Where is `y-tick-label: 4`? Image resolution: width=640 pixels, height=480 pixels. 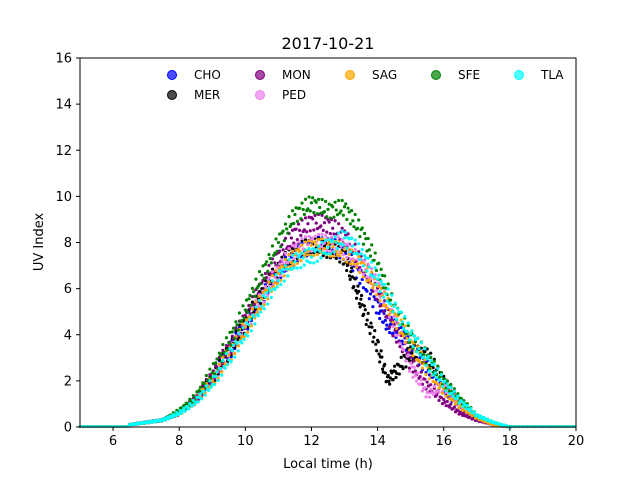
y-tick-label: 4 is located at coordinates (68, 335).